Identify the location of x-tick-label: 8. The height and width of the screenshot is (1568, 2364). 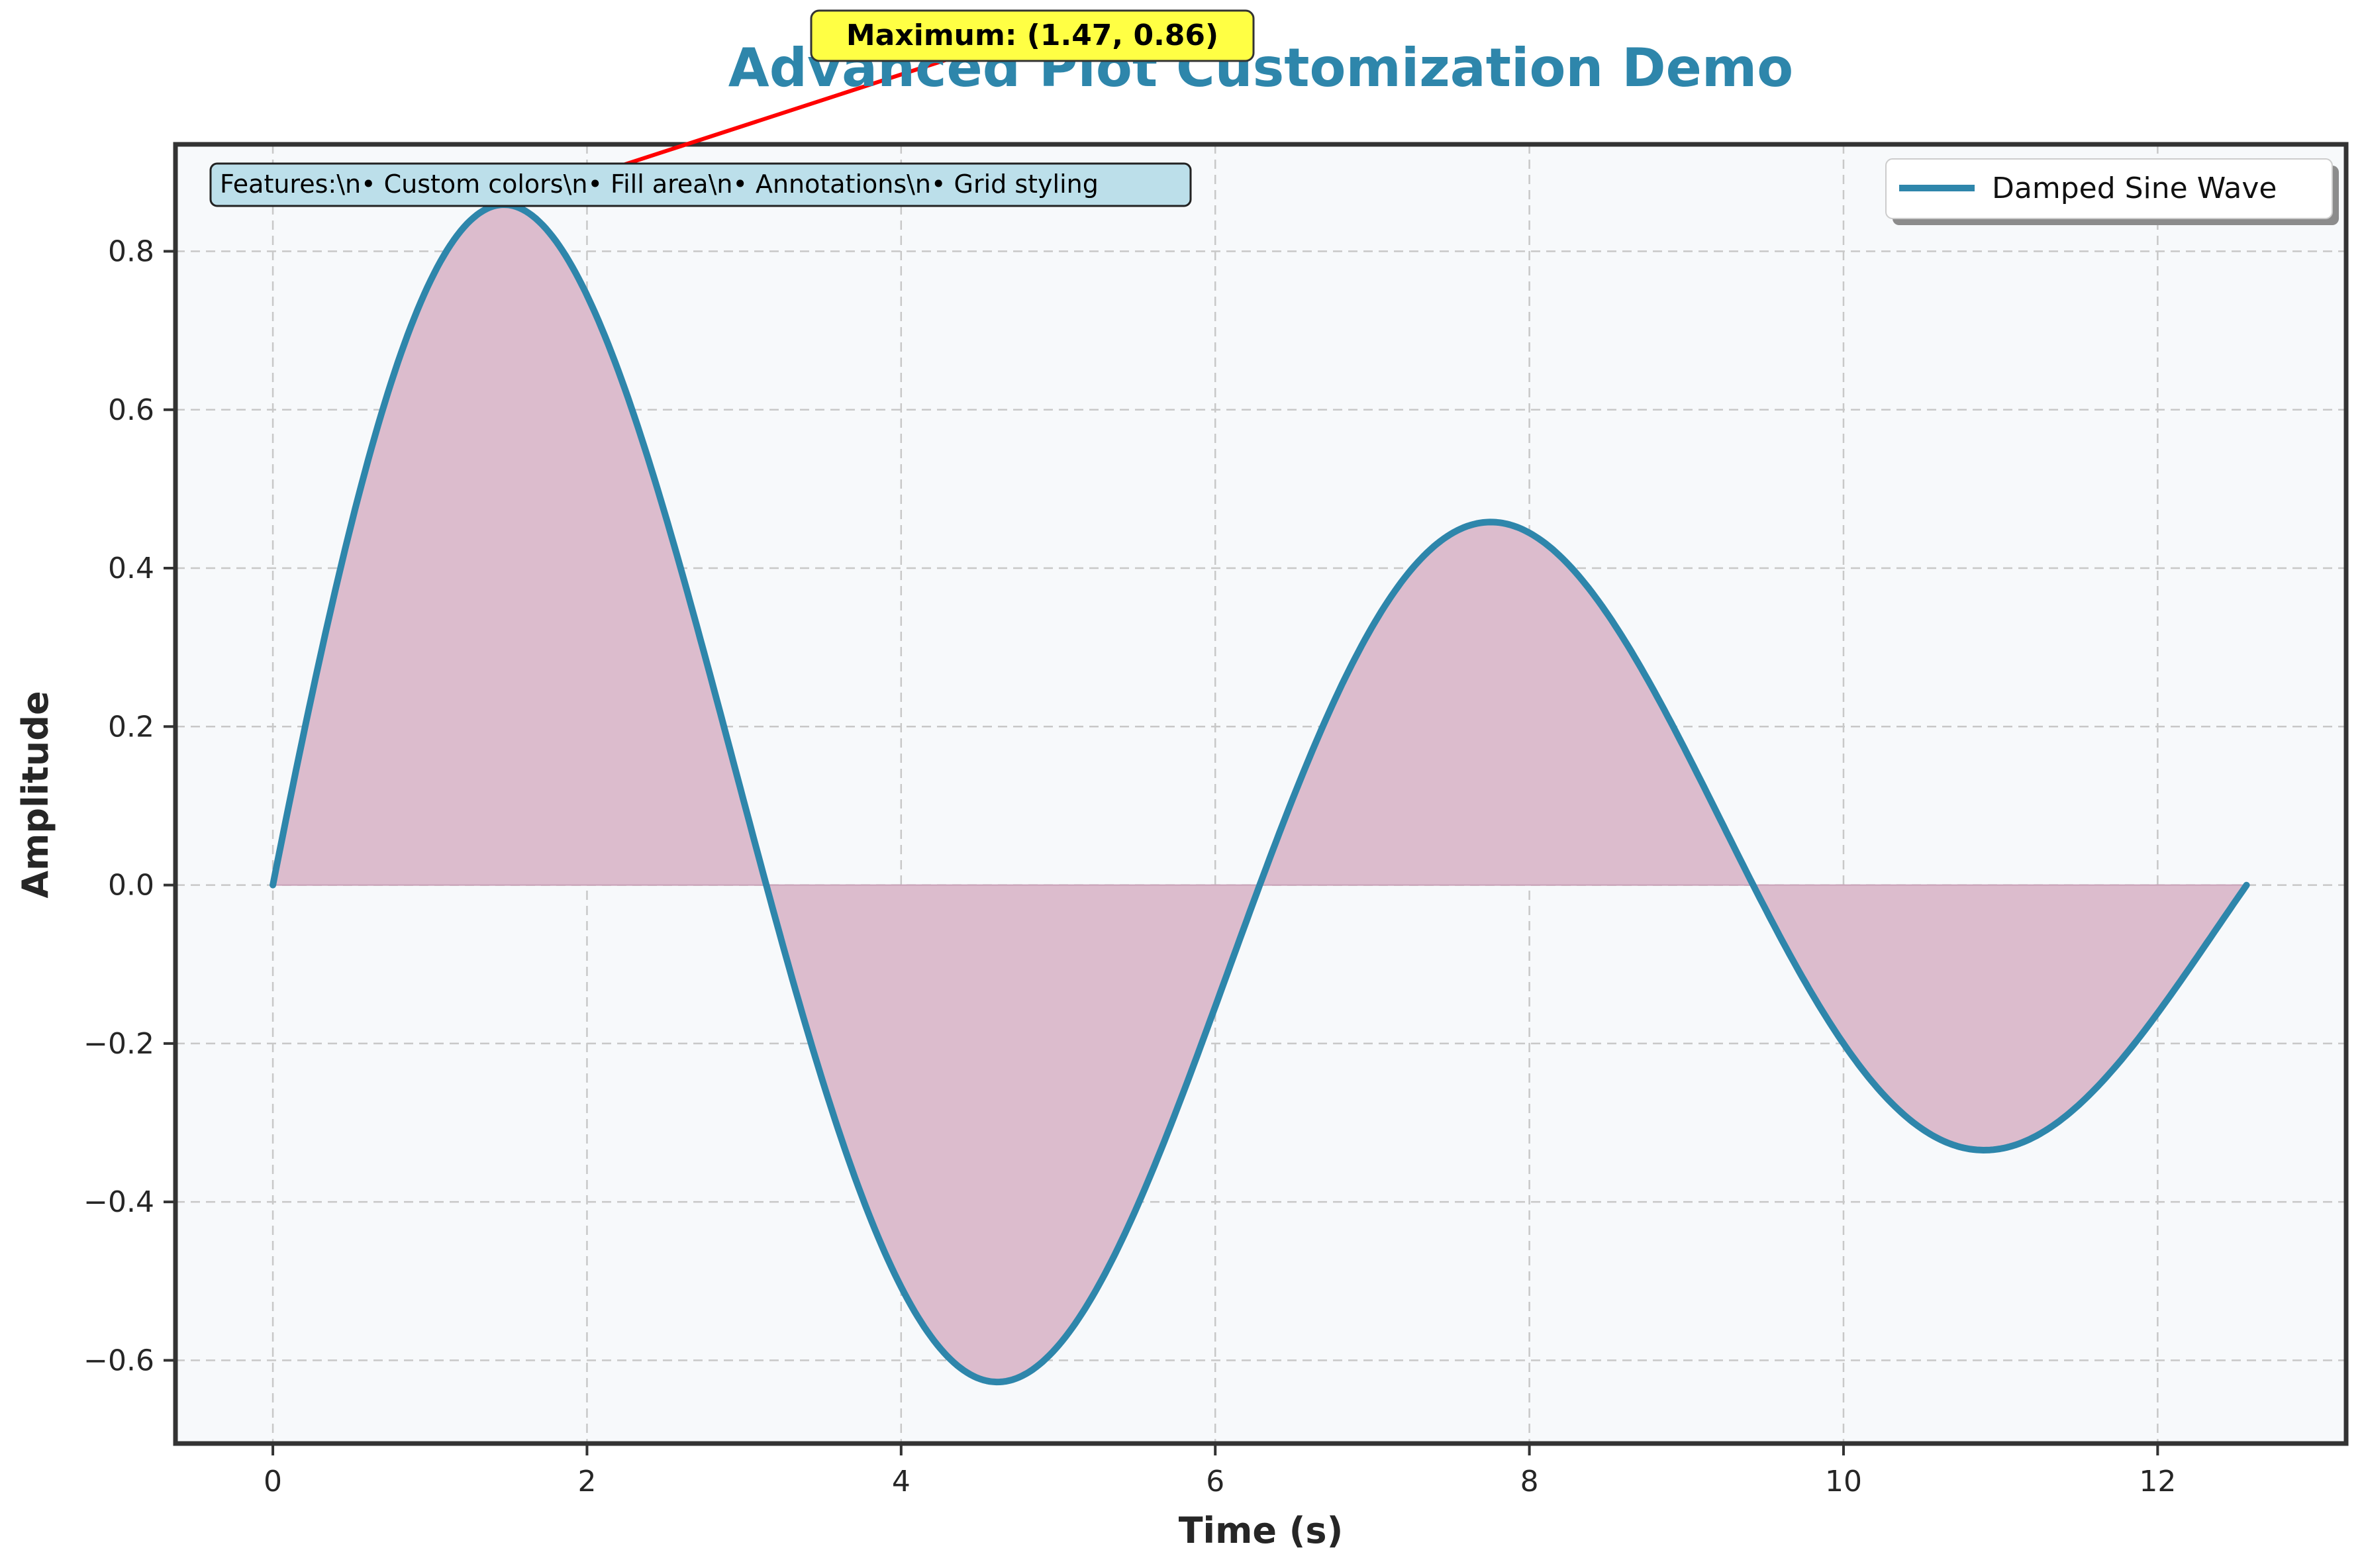
(1529, 1481).